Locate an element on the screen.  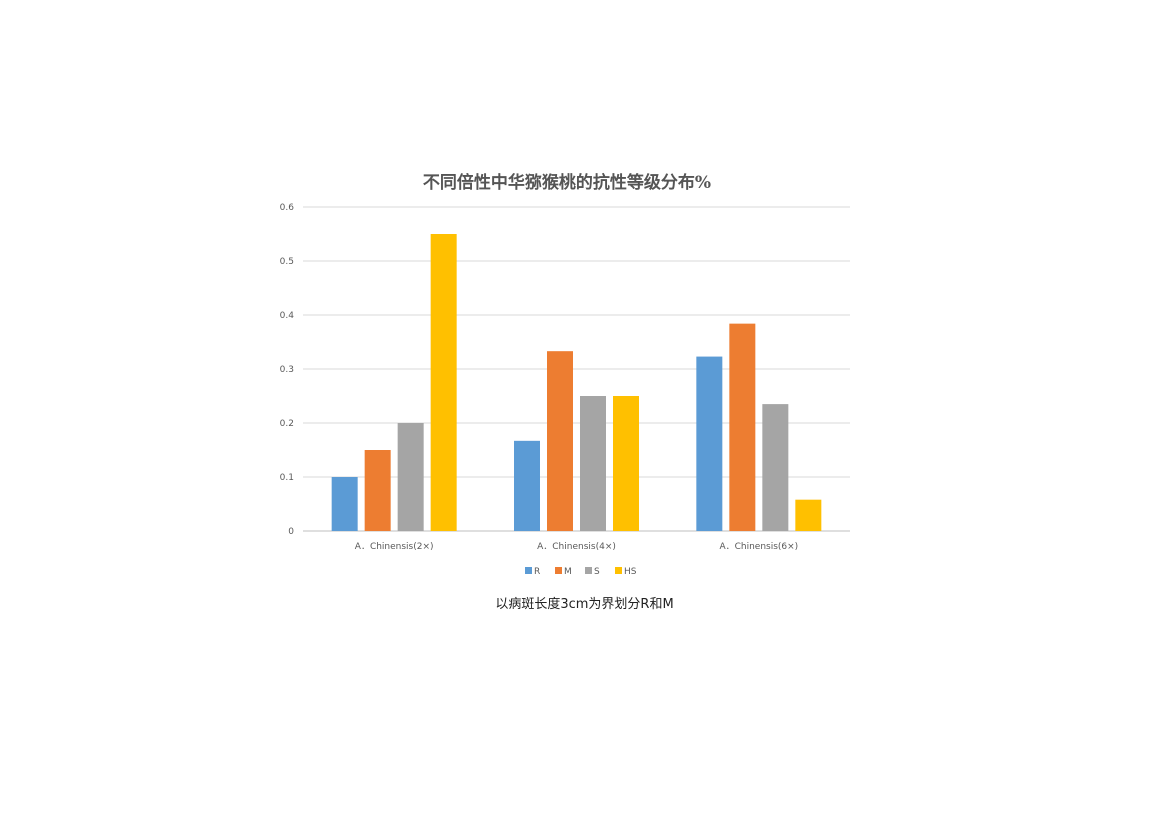
x-category-label: A．Chinensis(4×) is located at coordinates (576, 547).